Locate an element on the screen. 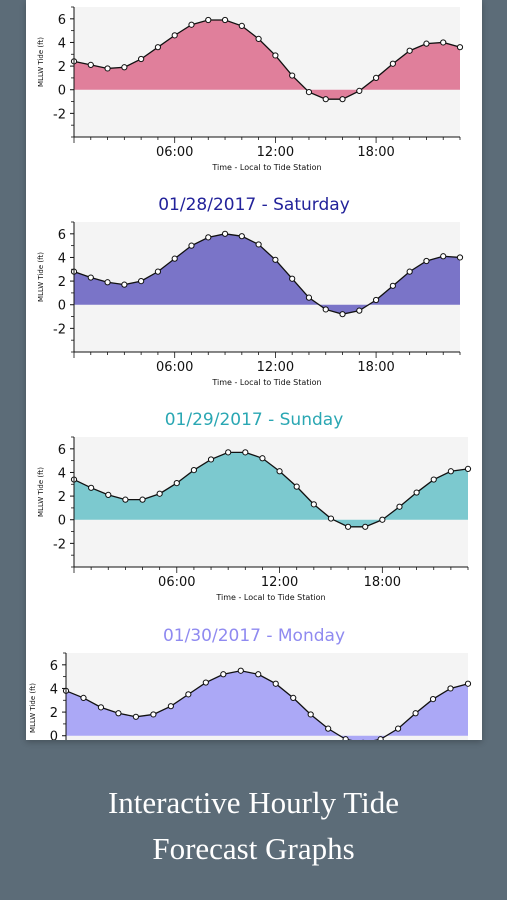  chart-title: 01/28/2017 - Saturday is located at coordinates (254, 205).